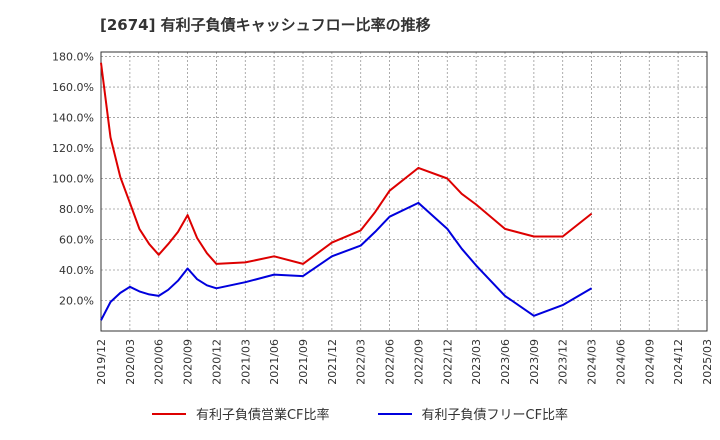  Describe the element at coordinates (76, 301) in the screenshot. I see `y-tick-label: 20.0%` at that location.